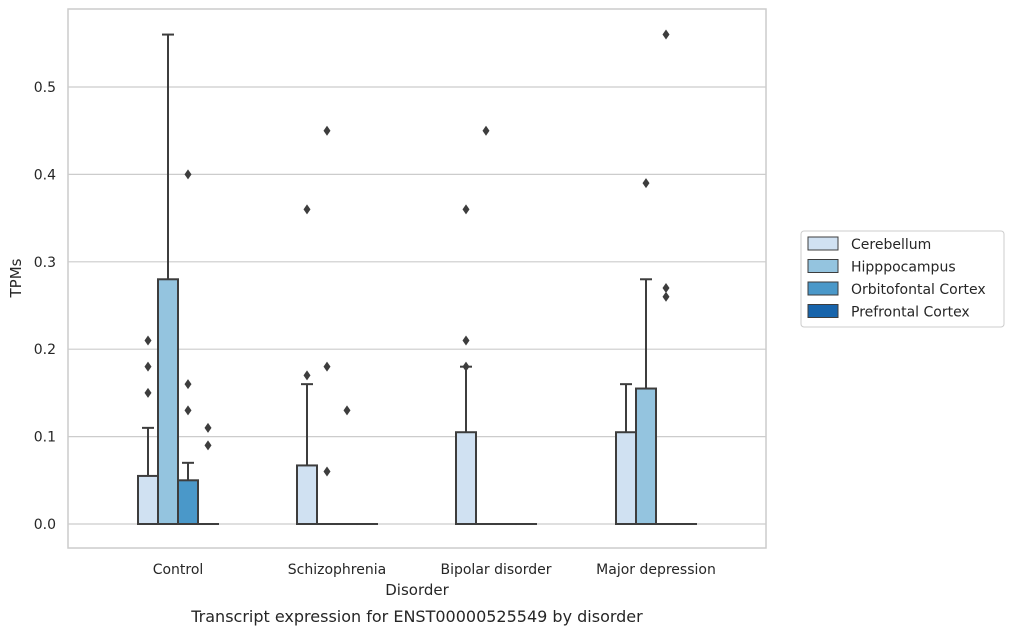 This screenshot has width=1014, height=634. Describe the element at coordinates (45, 175) in the screenshot. I see `y-tick-label: 0.4` at that location.